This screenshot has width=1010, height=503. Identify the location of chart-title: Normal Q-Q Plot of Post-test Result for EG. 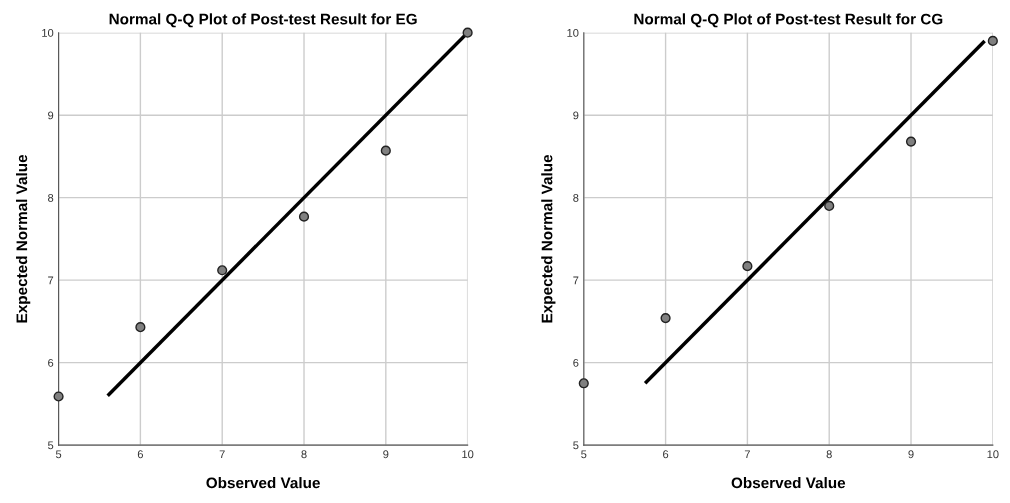
(263, 20).